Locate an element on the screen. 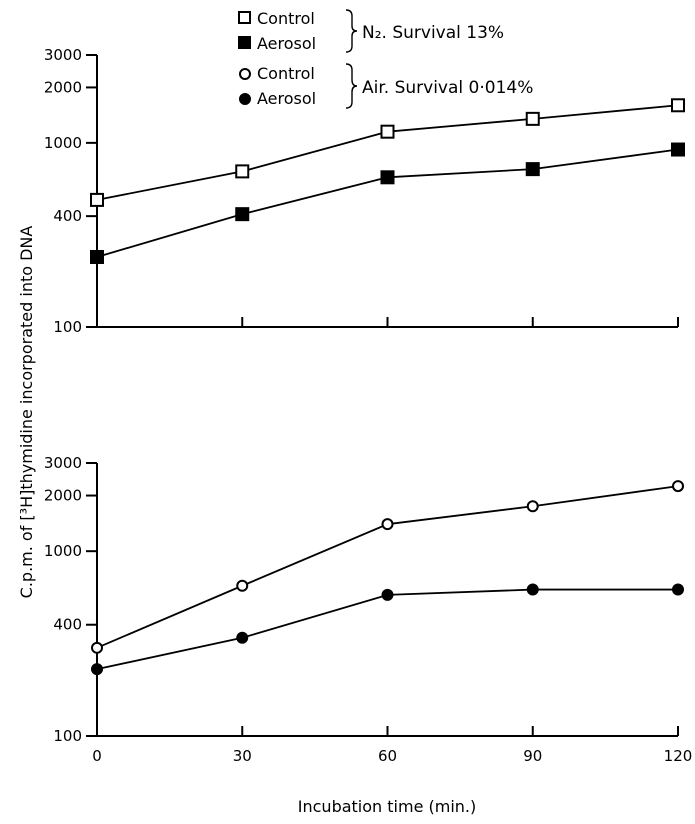 The image size is (695, 824). bottom-series-line-aerosol is located at coordinates (387, 629).